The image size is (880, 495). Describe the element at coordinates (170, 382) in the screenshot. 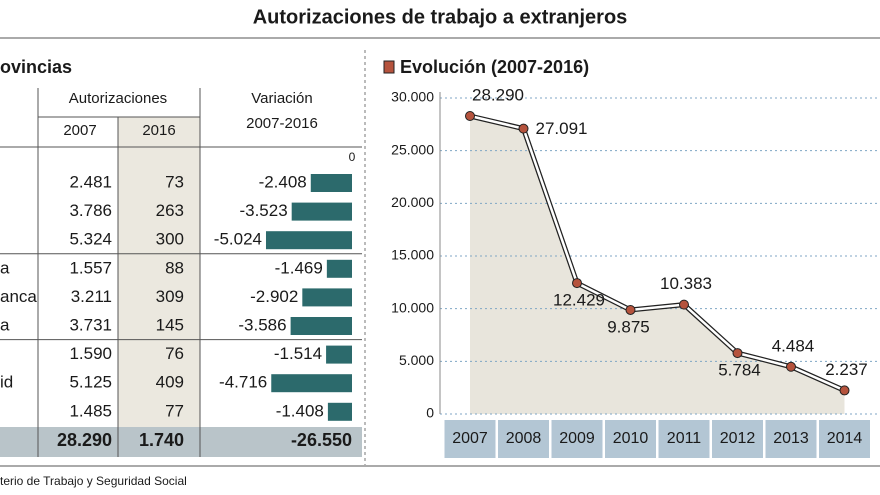

I see `cell: 409` at that location.